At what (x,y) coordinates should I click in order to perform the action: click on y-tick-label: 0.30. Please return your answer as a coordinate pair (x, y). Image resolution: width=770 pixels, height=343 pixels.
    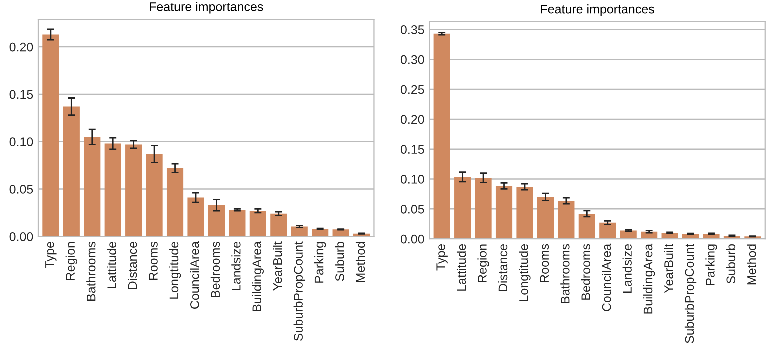
    Looking at the image, I should click on (412, 59).